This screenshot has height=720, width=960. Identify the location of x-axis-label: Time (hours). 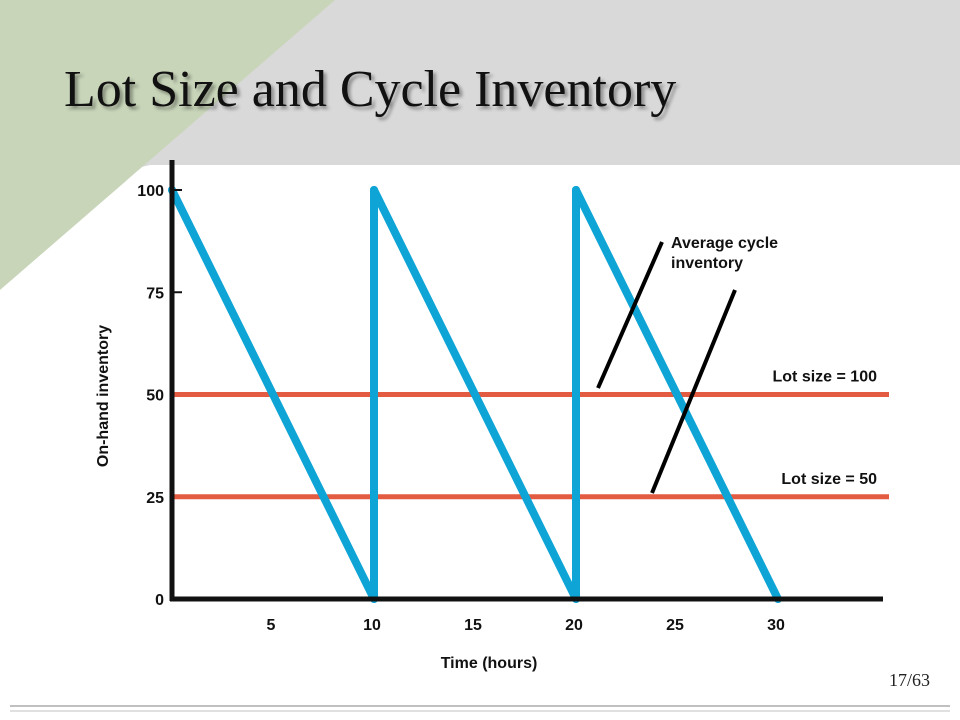
(489, 663).